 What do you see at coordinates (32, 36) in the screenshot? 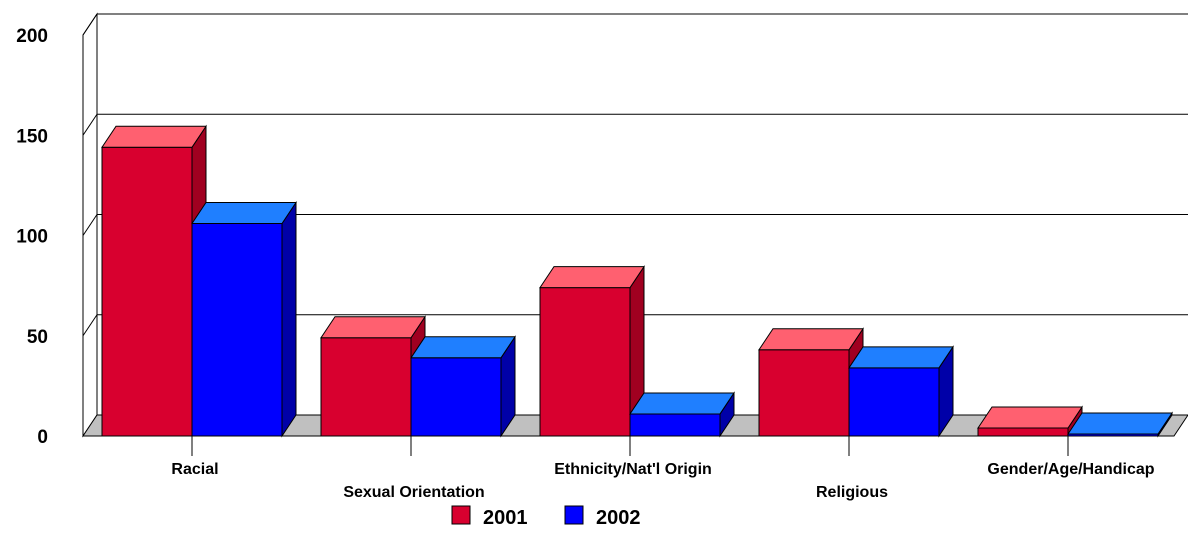
I see `y-tick-label: 200` at bounding box center [32, 36].